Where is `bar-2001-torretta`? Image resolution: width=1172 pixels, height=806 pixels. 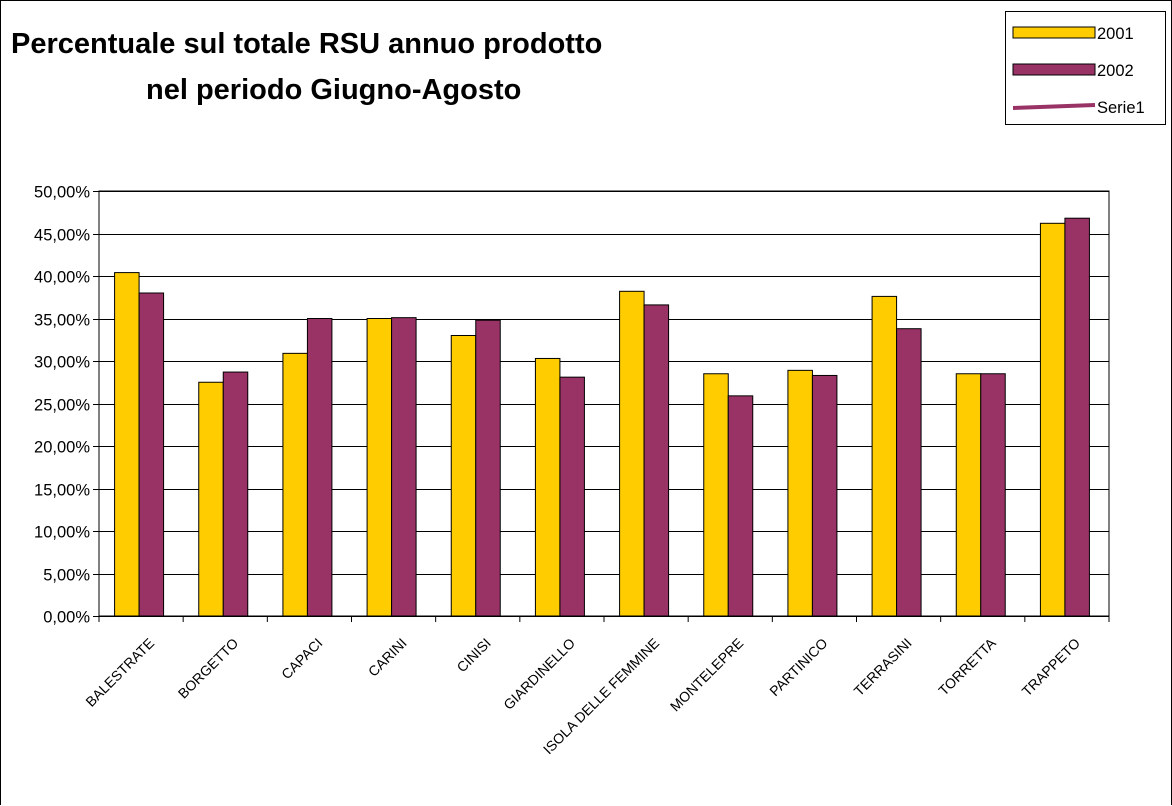
bar-2001-torretta is located at coordinates (968, 495).